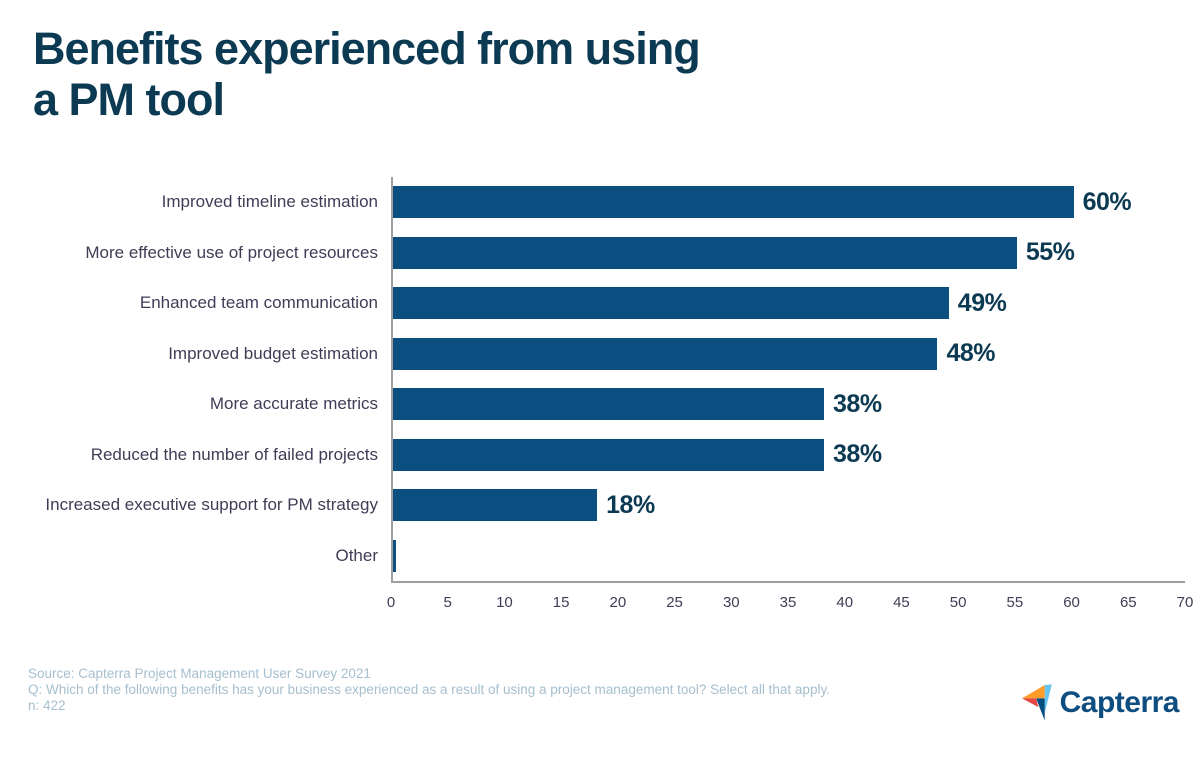  Describe the element at coordinates (231, 252) in the screenshot. I see `category-label: More effective use of project resources` at that location.